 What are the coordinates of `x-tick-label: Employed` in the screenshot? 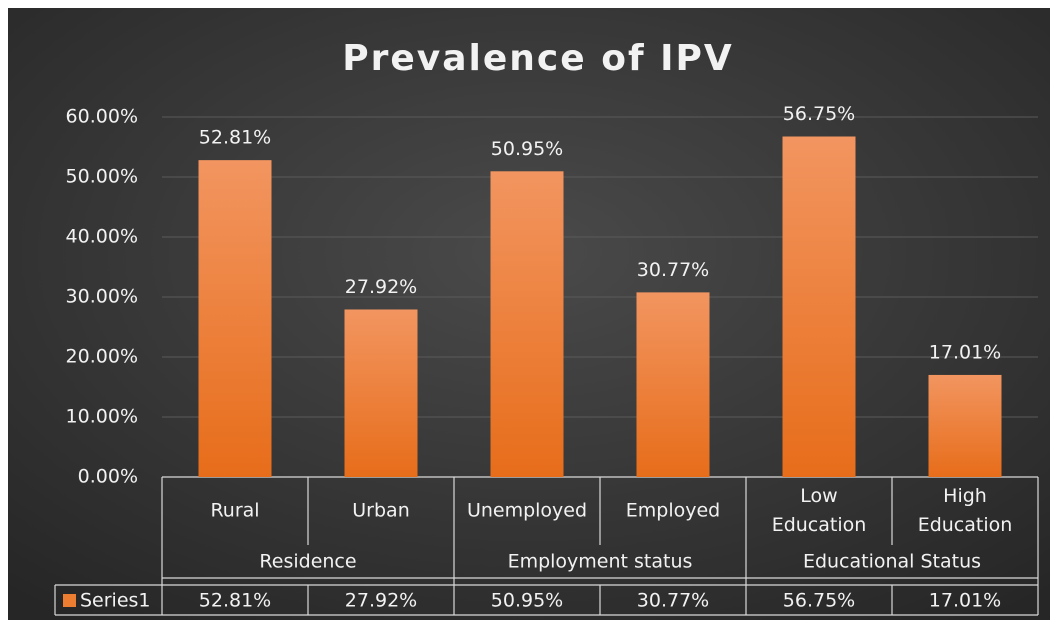 It's located at (673, 511).